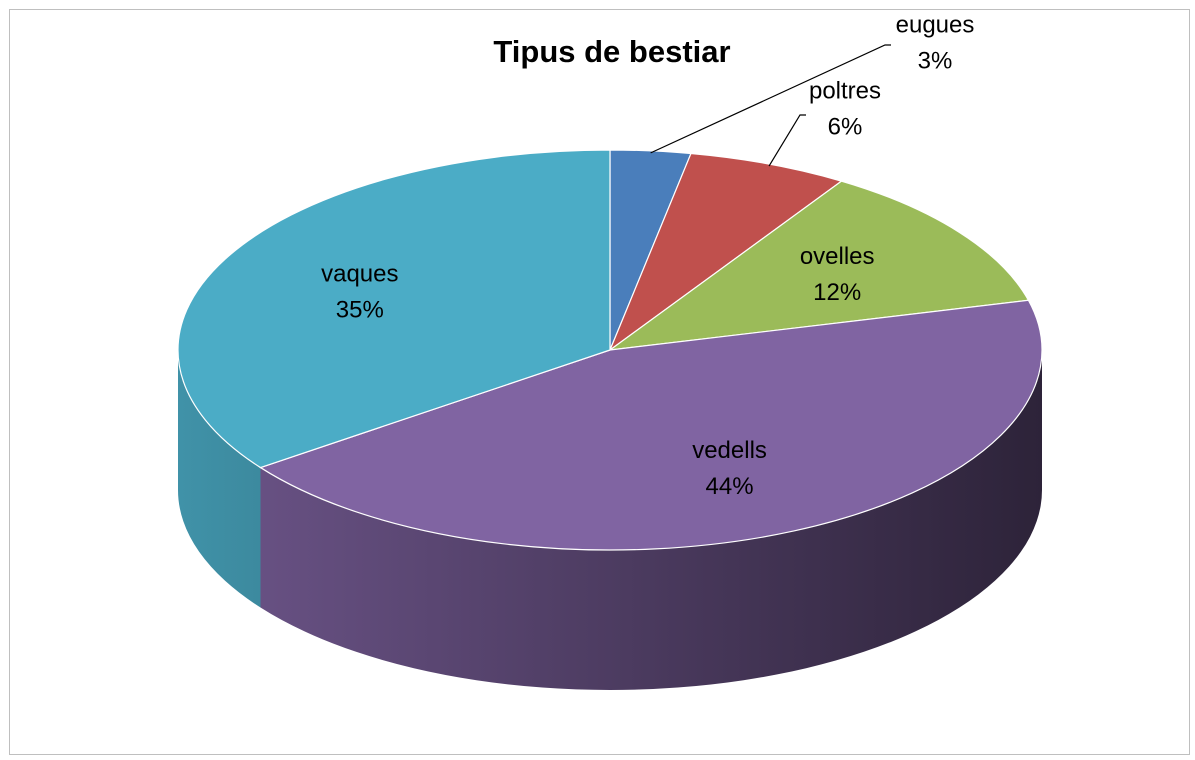 The height and width of the screenshot is (760, 1195). I want to click on value-label: 35%, so click(360, 309).